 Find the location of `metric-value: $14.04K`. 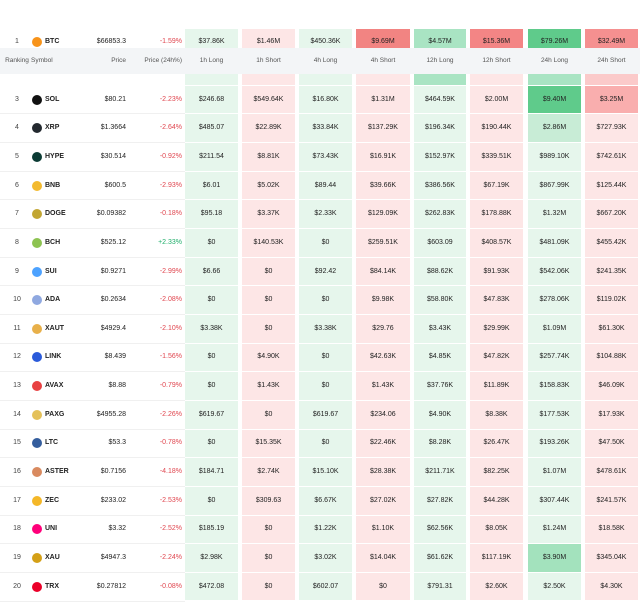

metric-value: $14.04K is located at coordinates (383, 558).